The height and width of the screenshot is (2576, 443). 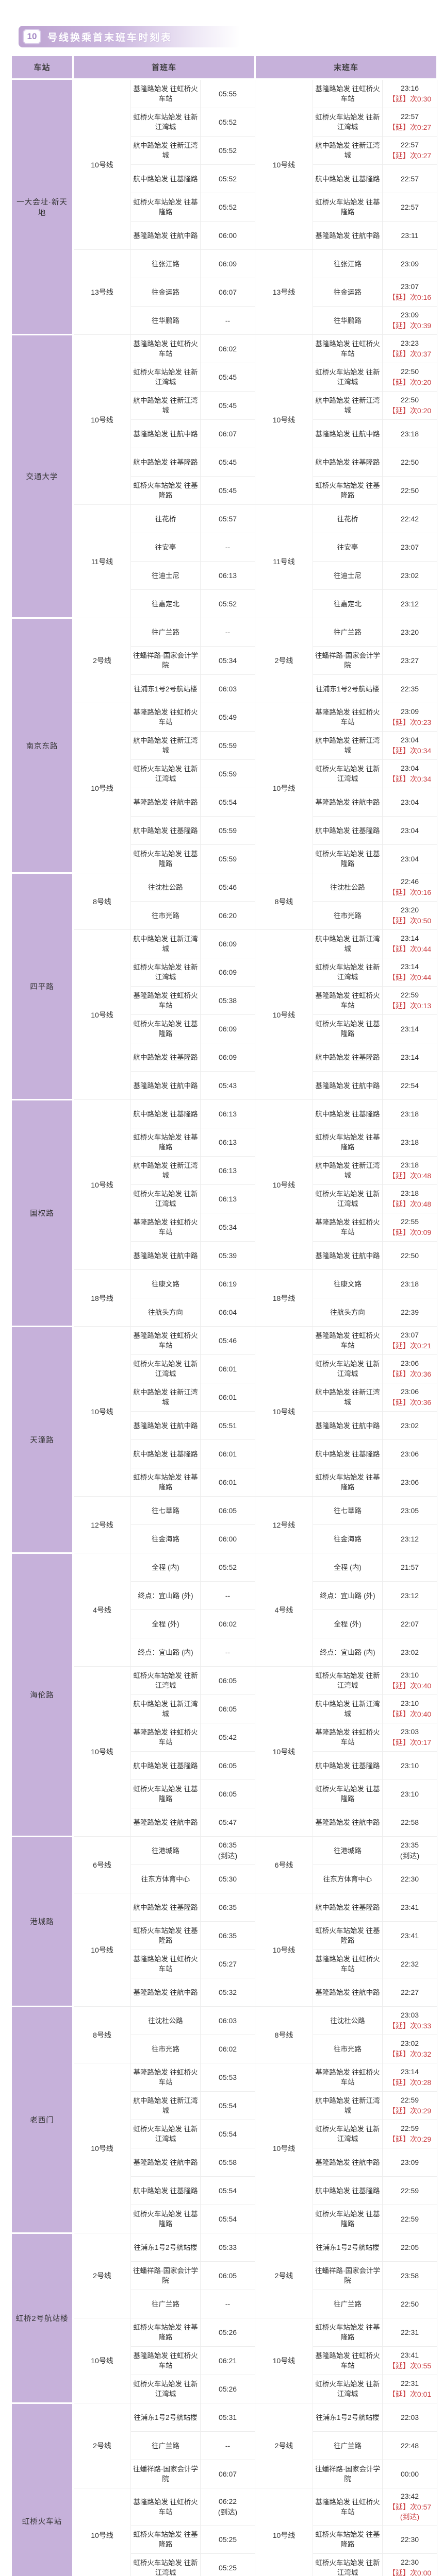 What do you see at coordinates (228, 773) in the screenshot?
I see `time-cell: 05:59` at bounding box center [228, 773].